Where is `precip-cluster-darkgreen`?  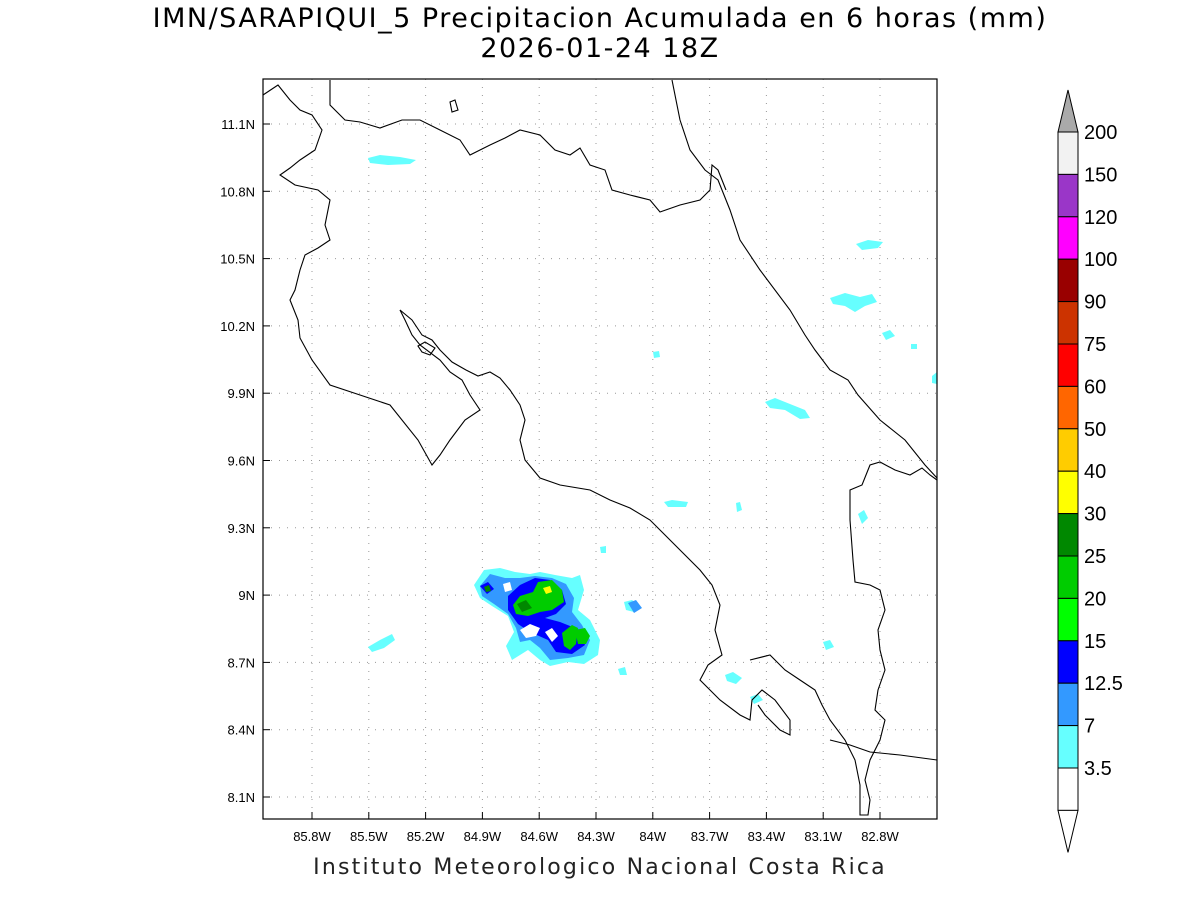 precip-cluster-darkgreen is located at coordinates (524, 606).